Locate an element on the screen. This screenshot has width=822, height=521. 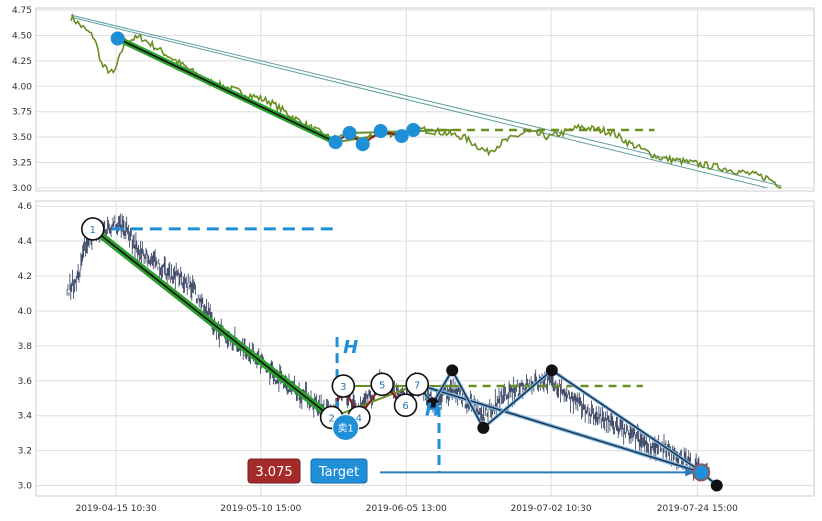
target-value-box is located at coordinates (274, 471).